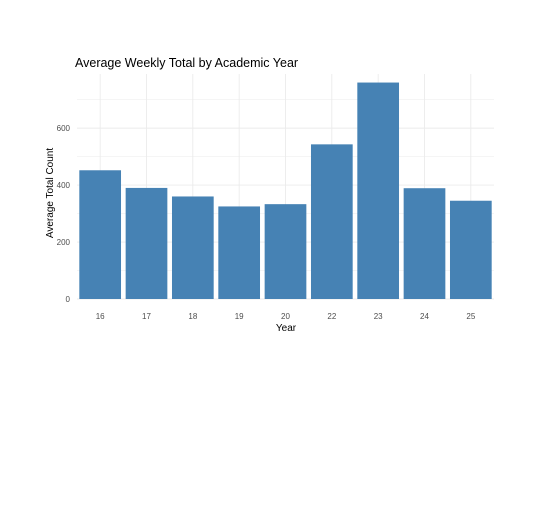  Describe the element at coordinates (470, 316) in the screenshot. I see `x-tick-label: 25` at that location.